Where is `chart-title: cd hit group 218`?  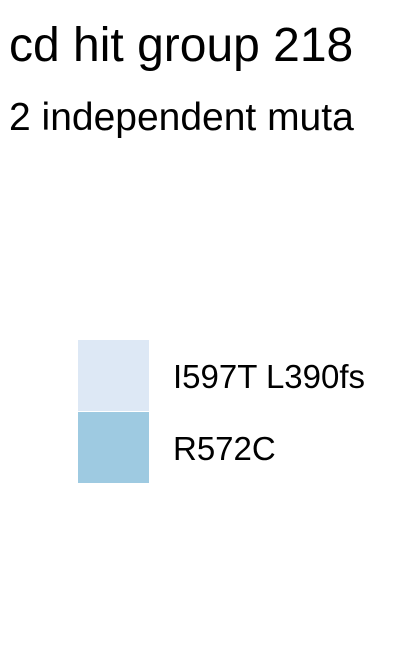 chart-title: cd hit group 218 is located at coordinates (181, 45).